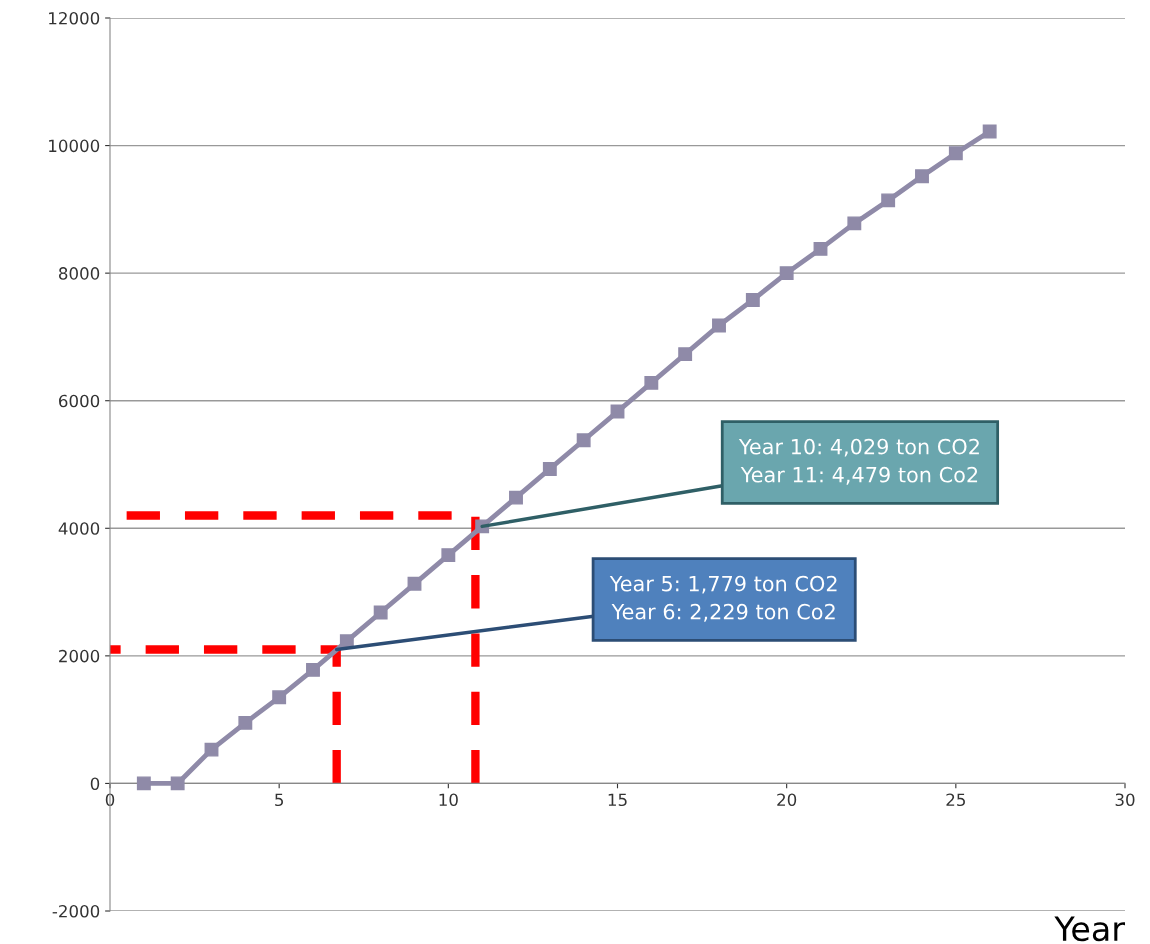  I want to click on y-tick-label: 0, so click(95, 783).